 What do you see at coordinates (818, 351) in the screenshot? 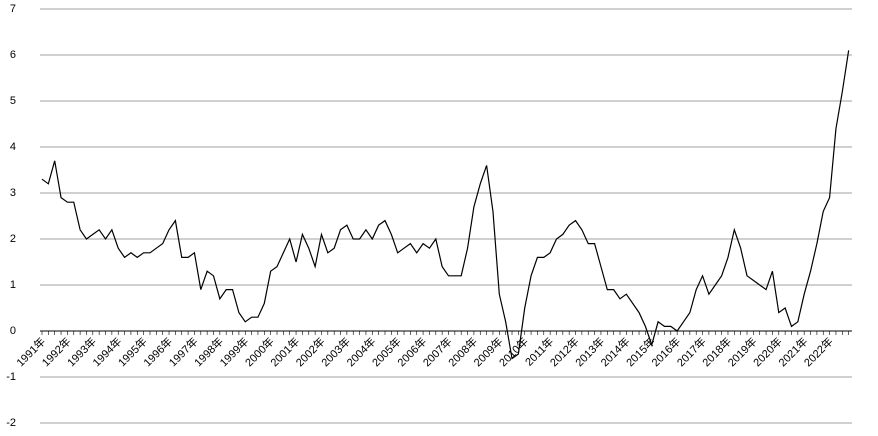
I see `x-tick-label: 2022年` at bounding box center [818, 351].